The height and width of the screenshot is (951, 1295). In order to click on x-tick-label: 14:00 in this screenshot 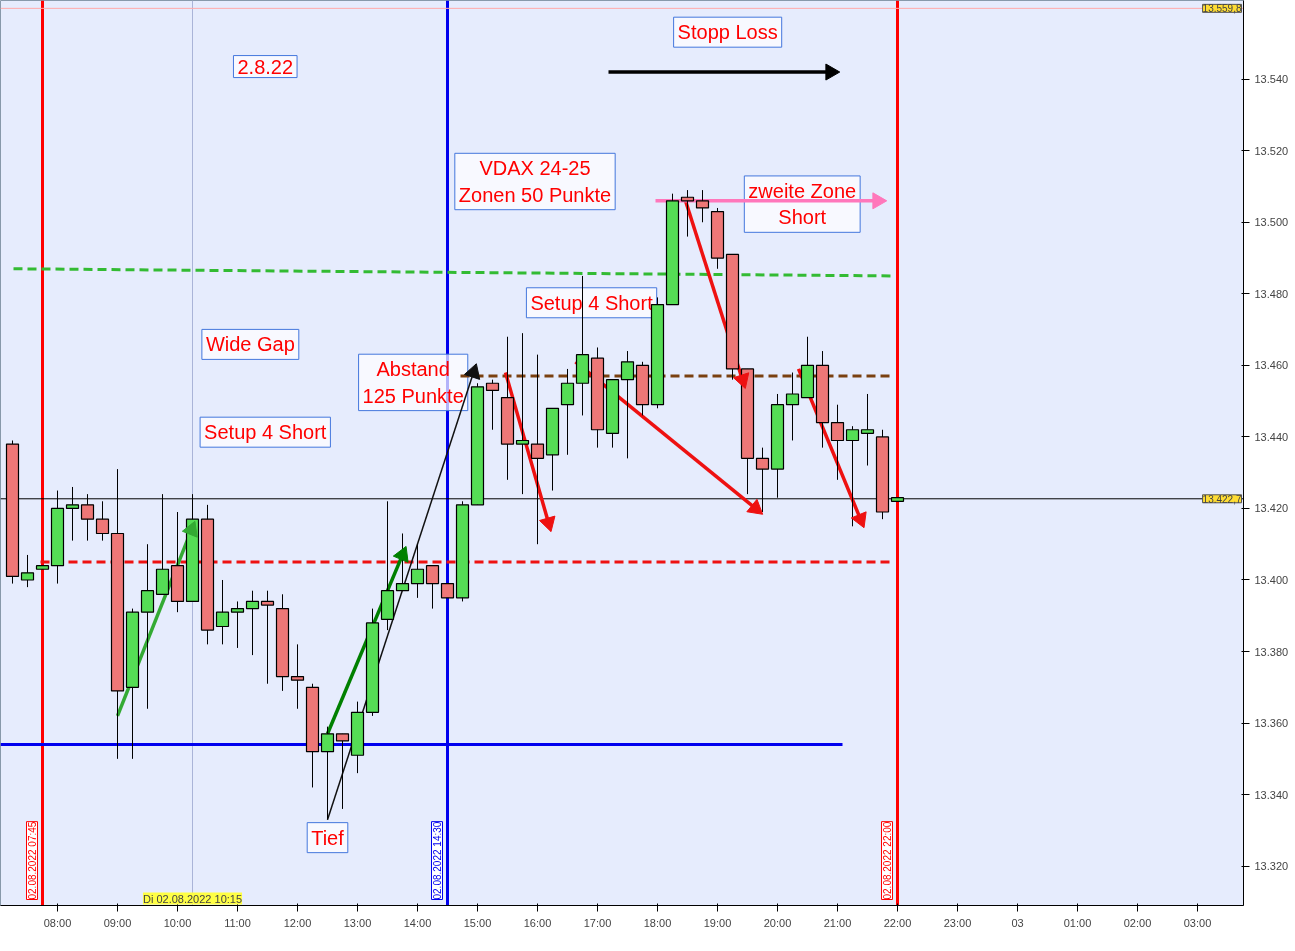, I will do `click(417, 922)`.